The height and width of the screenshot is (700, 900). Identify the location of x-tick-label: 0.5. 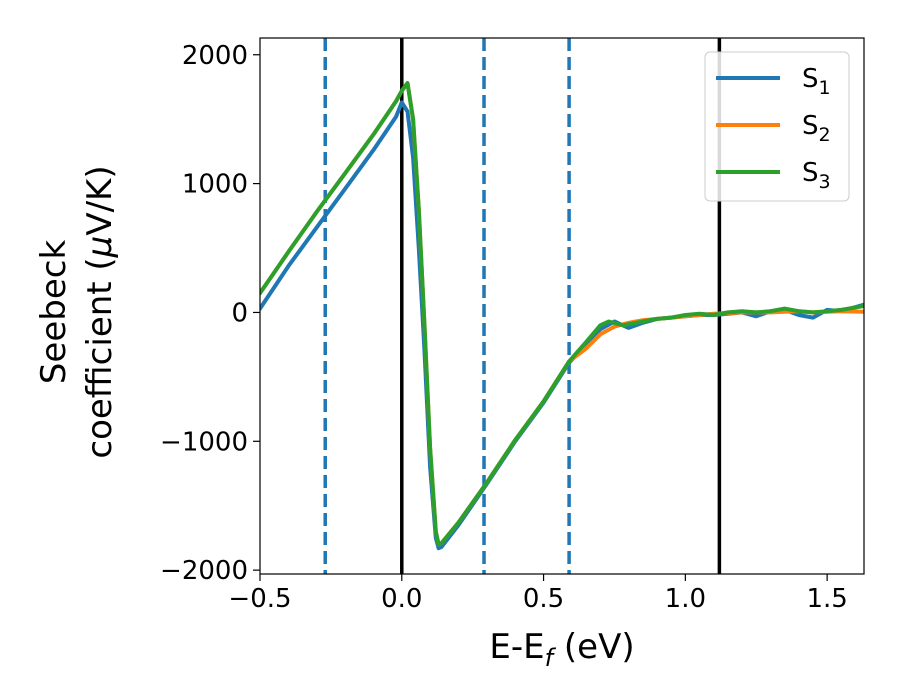
(543, 599).